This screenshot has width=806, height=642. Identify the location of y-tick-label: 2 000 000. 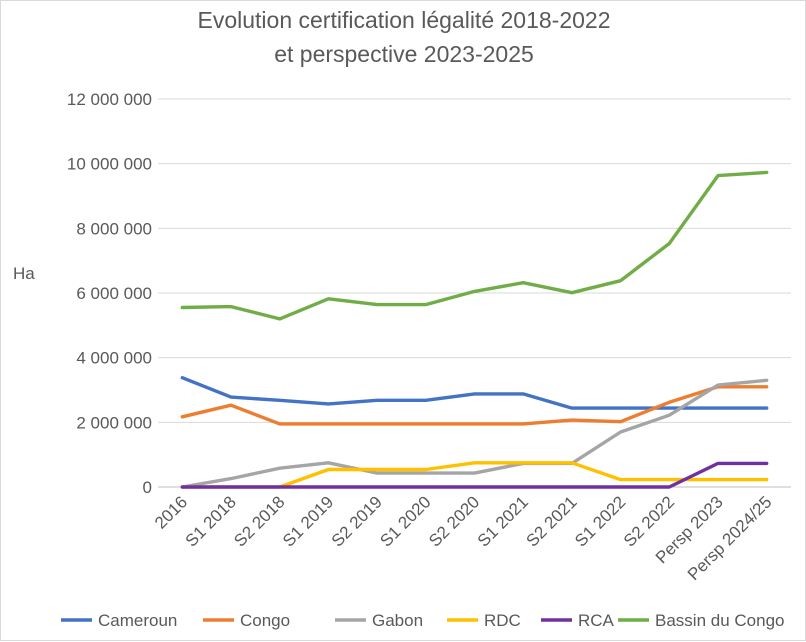
(114, 422).